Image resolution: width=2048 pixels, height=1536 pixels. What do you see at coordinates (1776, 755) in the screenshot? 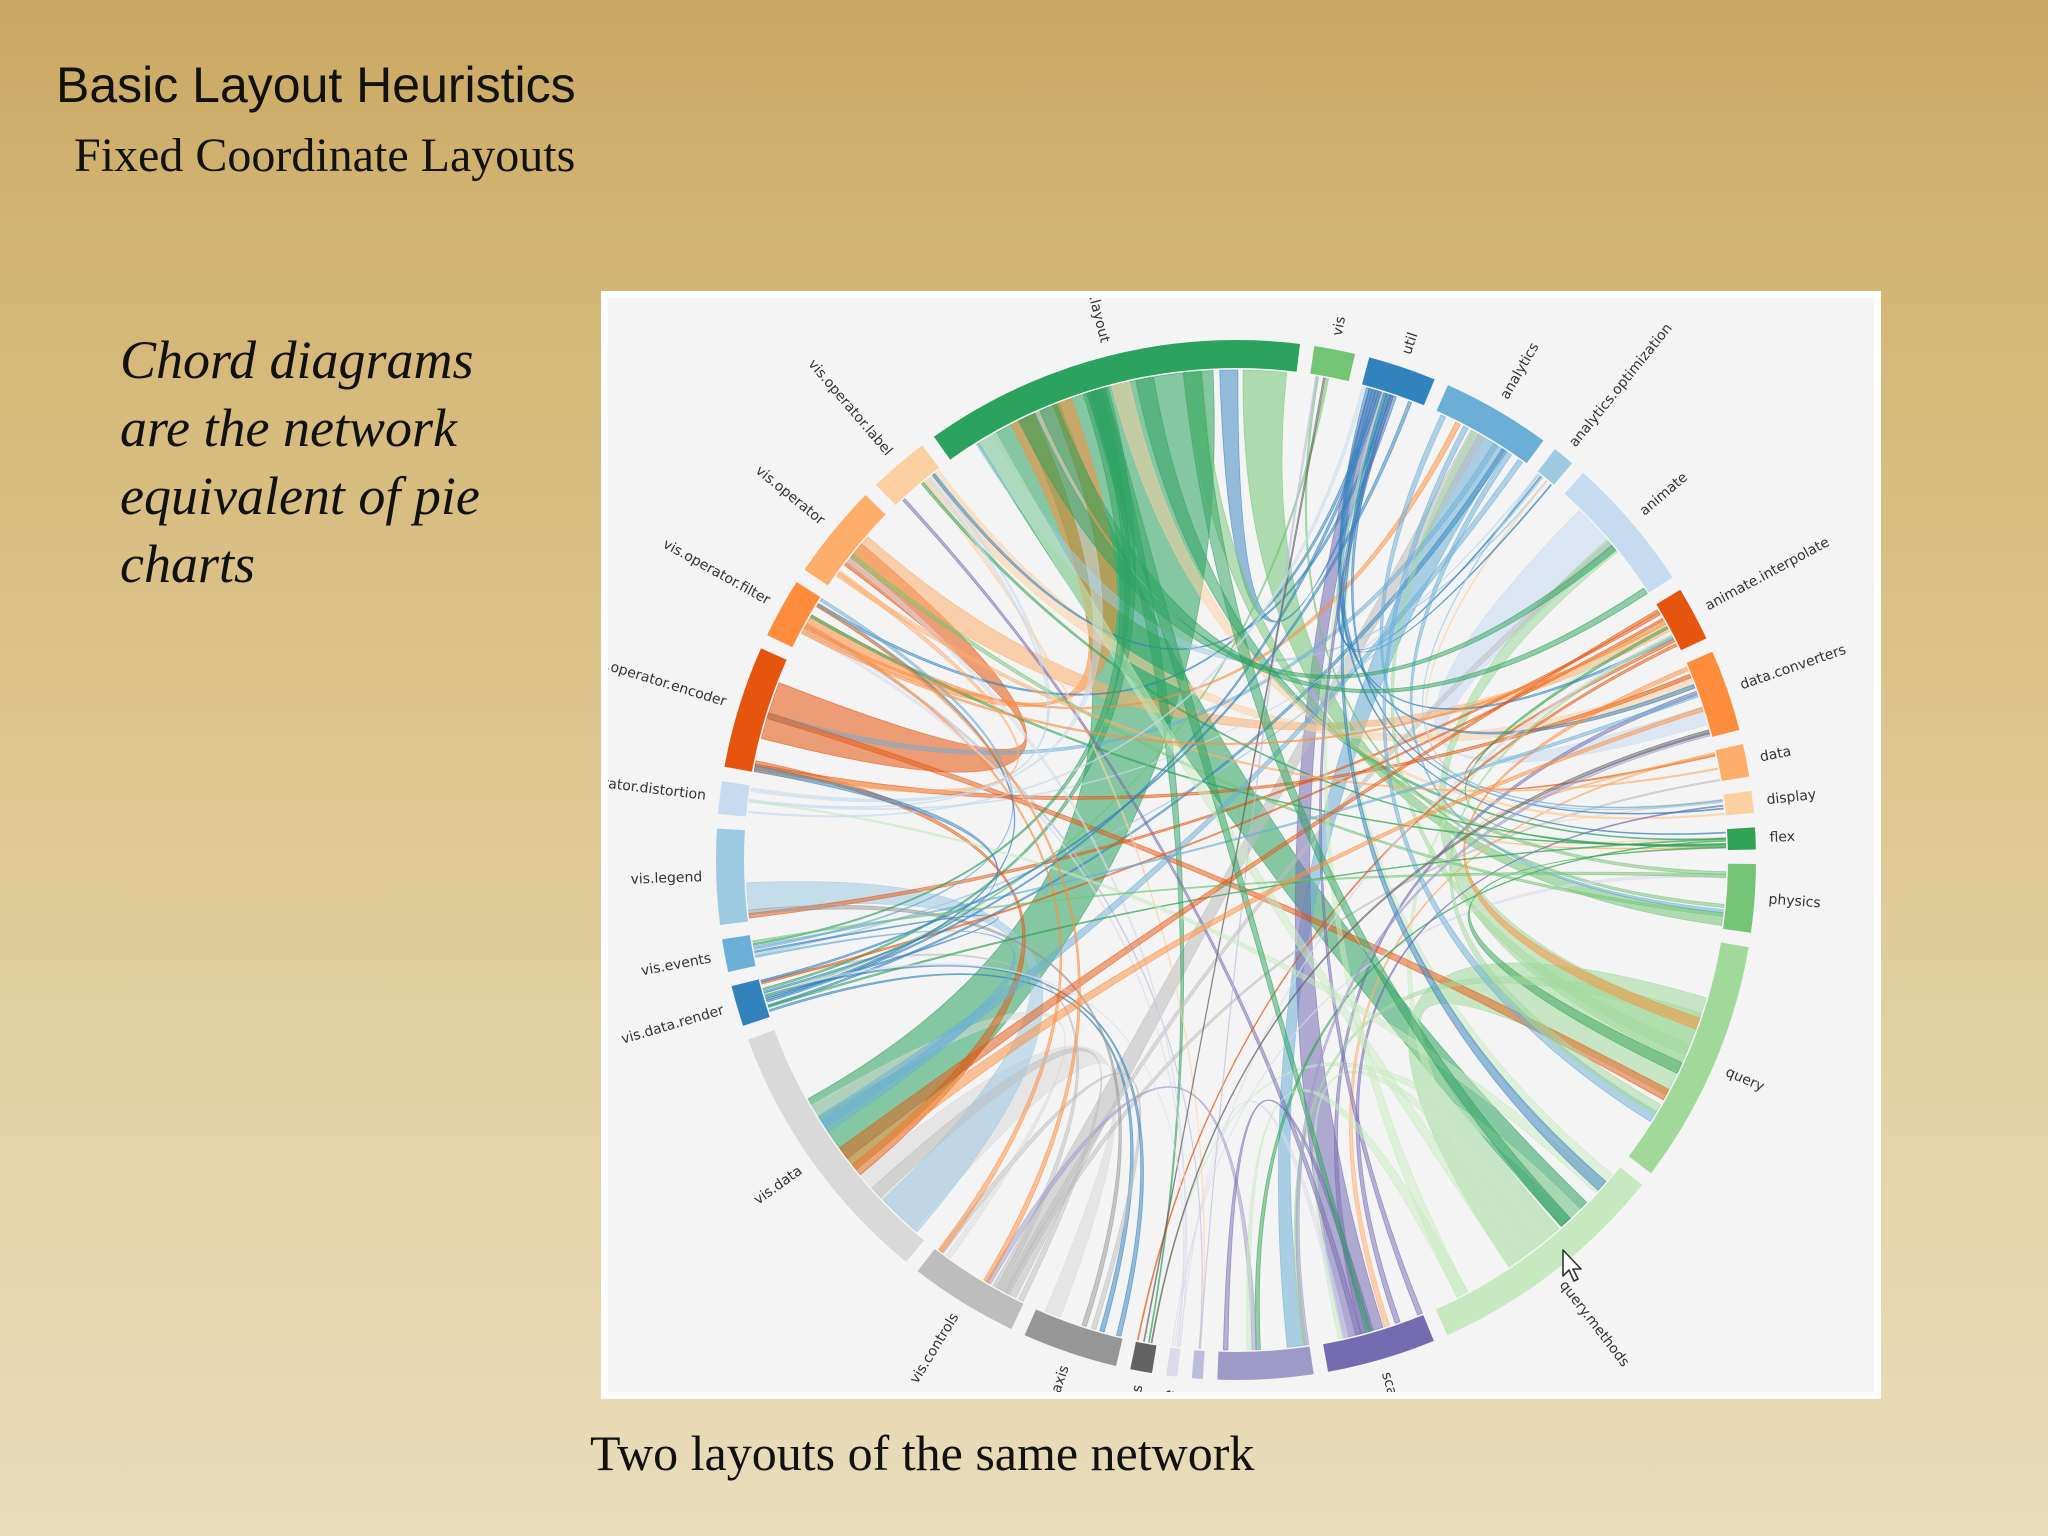
I see `chord-group-label: data` at bounding box center [1776, 755].